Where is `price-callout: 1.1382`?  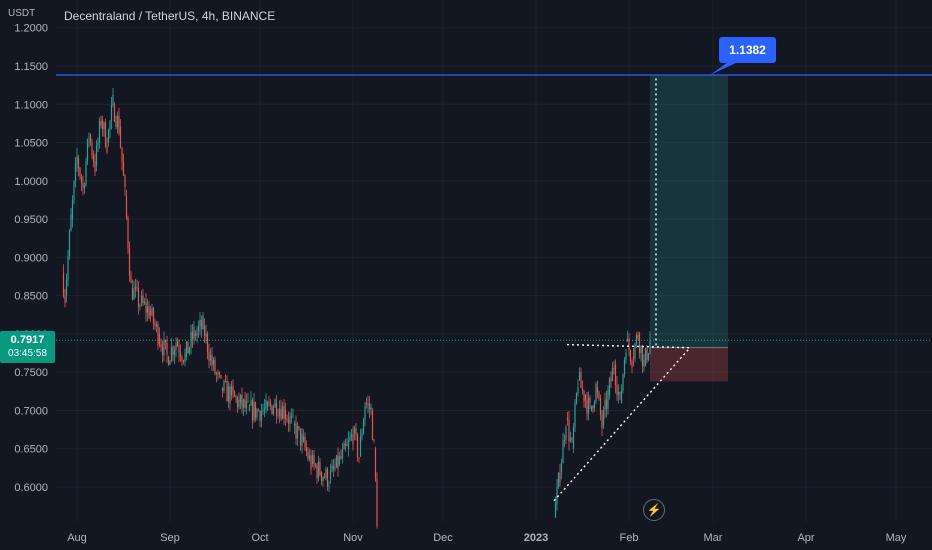
price-callout: 1.1382 is located at coordinates (747, 50).